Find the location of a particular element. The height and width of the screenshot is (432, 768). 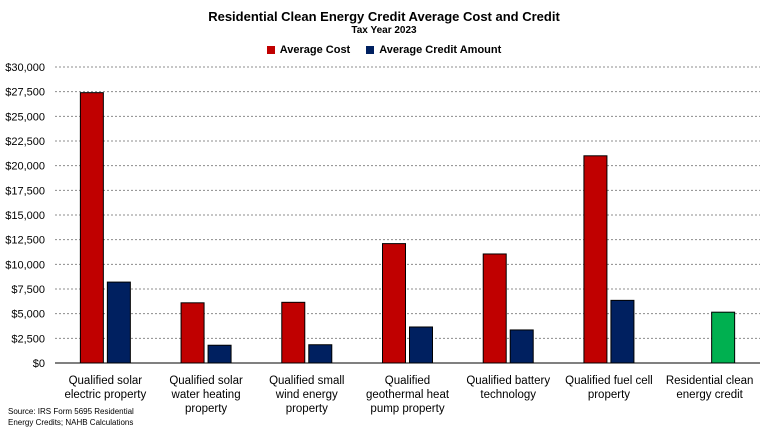

y-tick-label: $7,500 is located at coordinates (28, 290).